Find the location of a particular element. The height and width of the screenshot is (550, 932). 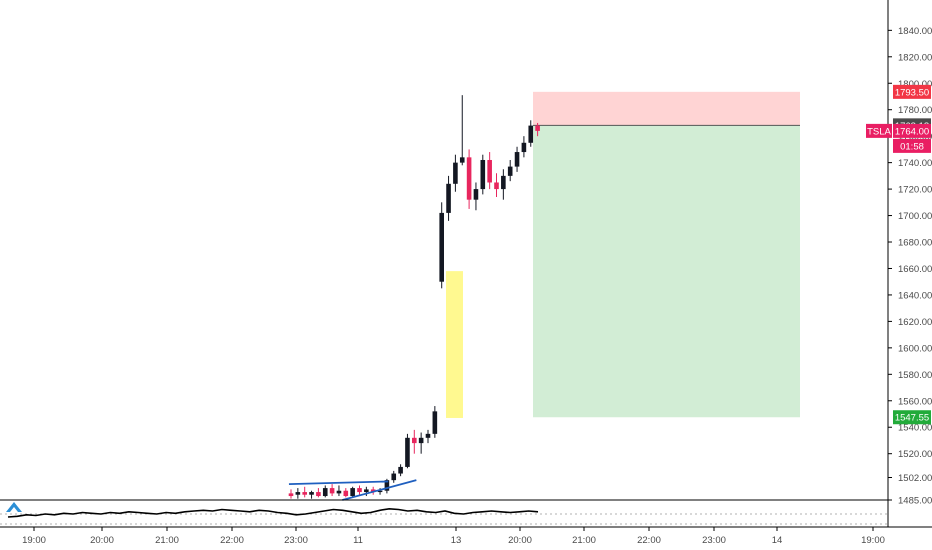

highlight-zone is located at coordinates (454, 344).